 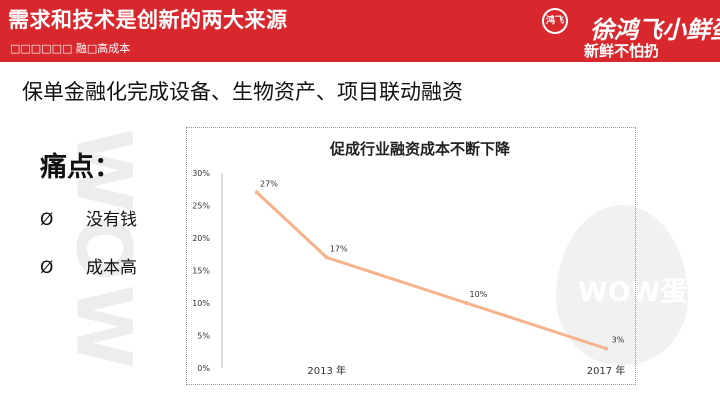 What do you see at coordinates (326, 370) in the screenshot?
I see `x-tick-label: 2013 年` at bounding box center [326, 370].